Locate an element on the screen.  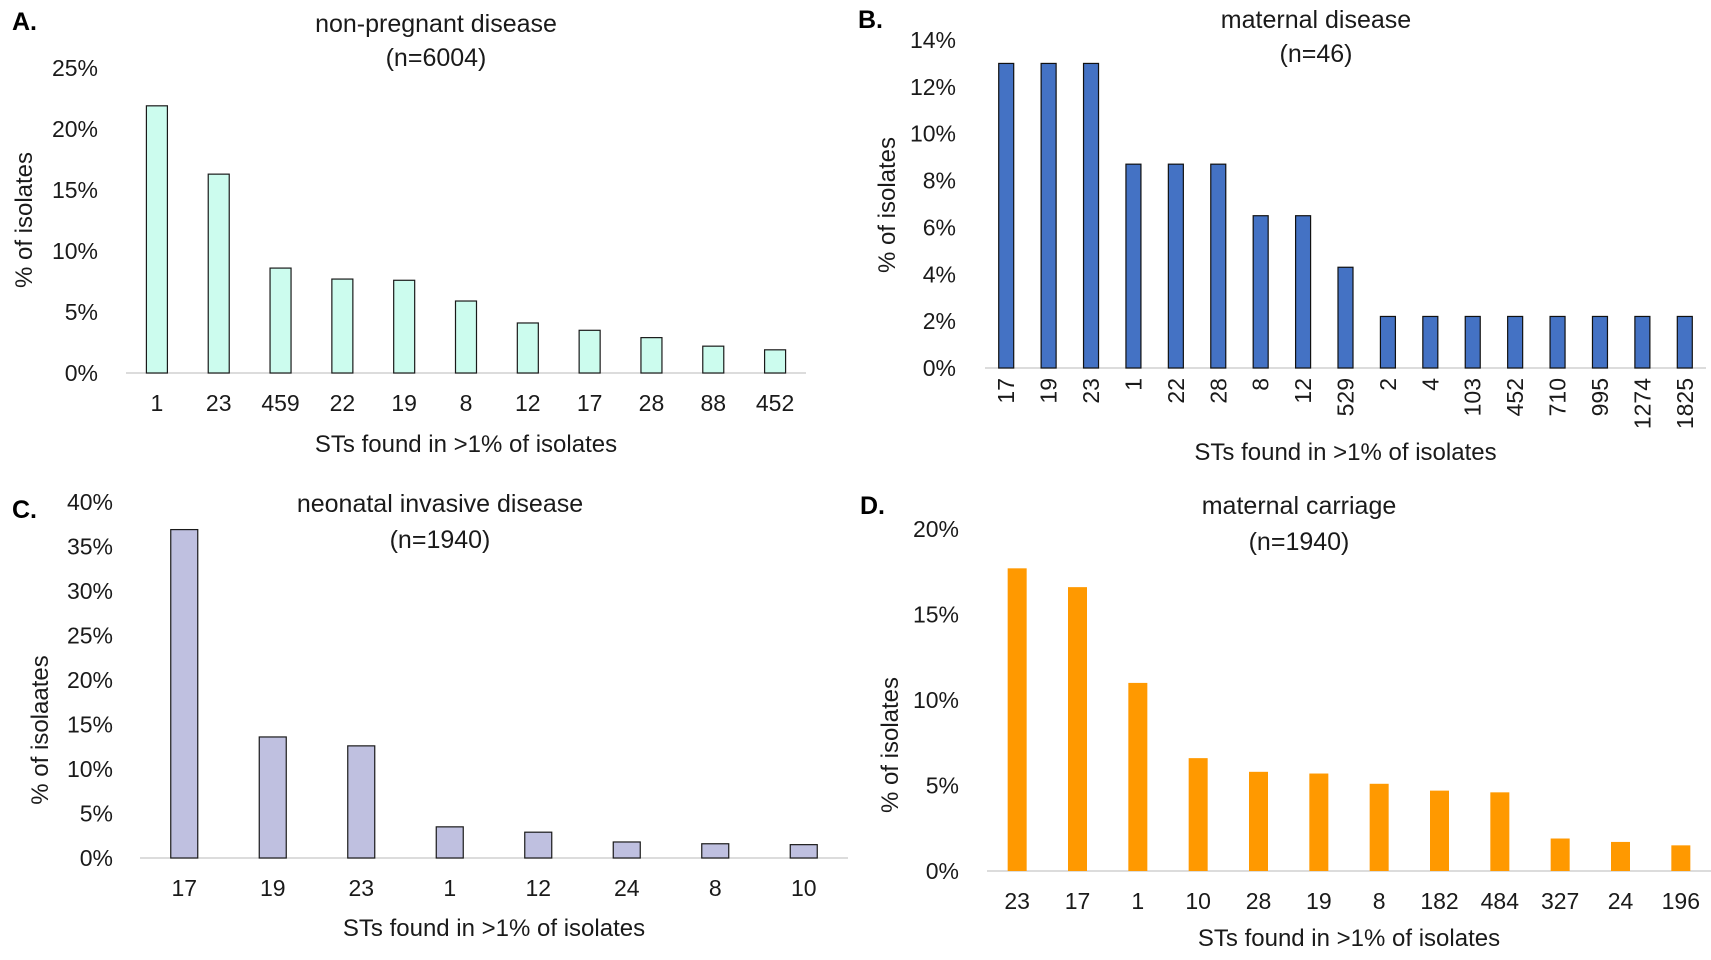
chart-c-xtick-label: 19 is located at coordinates (273, 888).